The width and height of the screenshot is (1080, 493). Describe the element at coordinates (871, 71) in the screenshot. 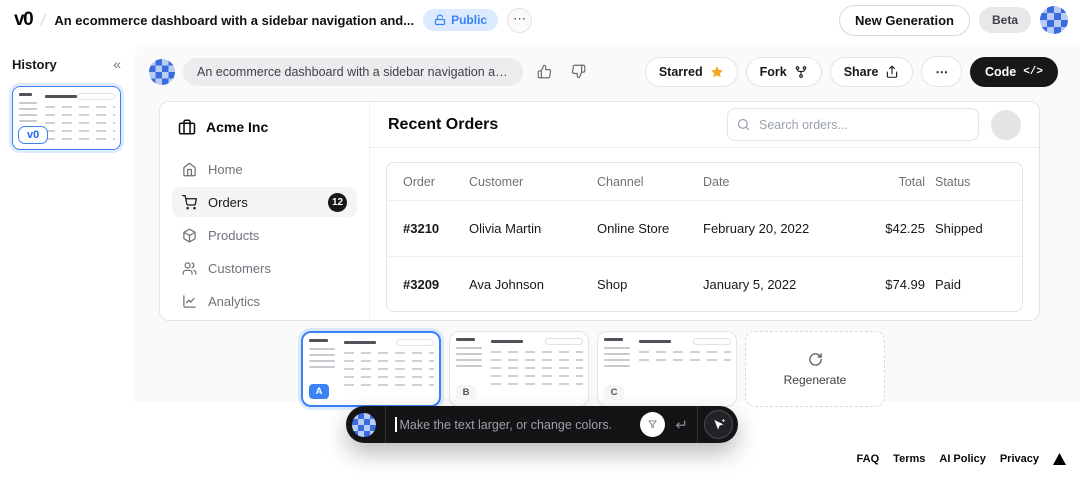

I see `share-button: Share` at that location.